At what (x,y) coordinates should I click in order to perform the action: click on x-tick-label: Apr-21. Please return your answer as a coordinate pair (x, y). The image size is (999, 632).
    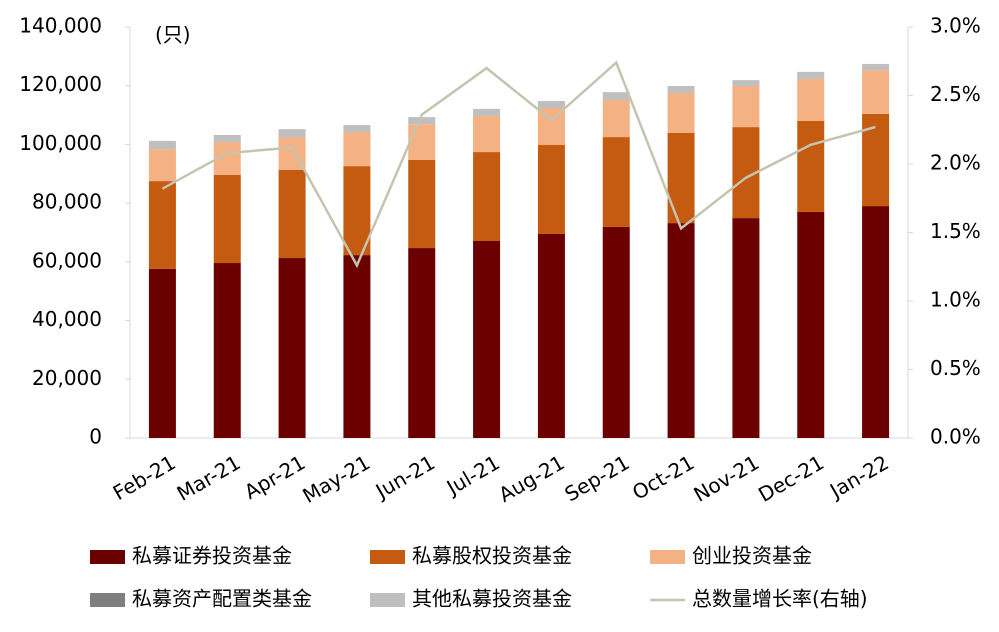
    Looking at the image, I should click on (274, 477).